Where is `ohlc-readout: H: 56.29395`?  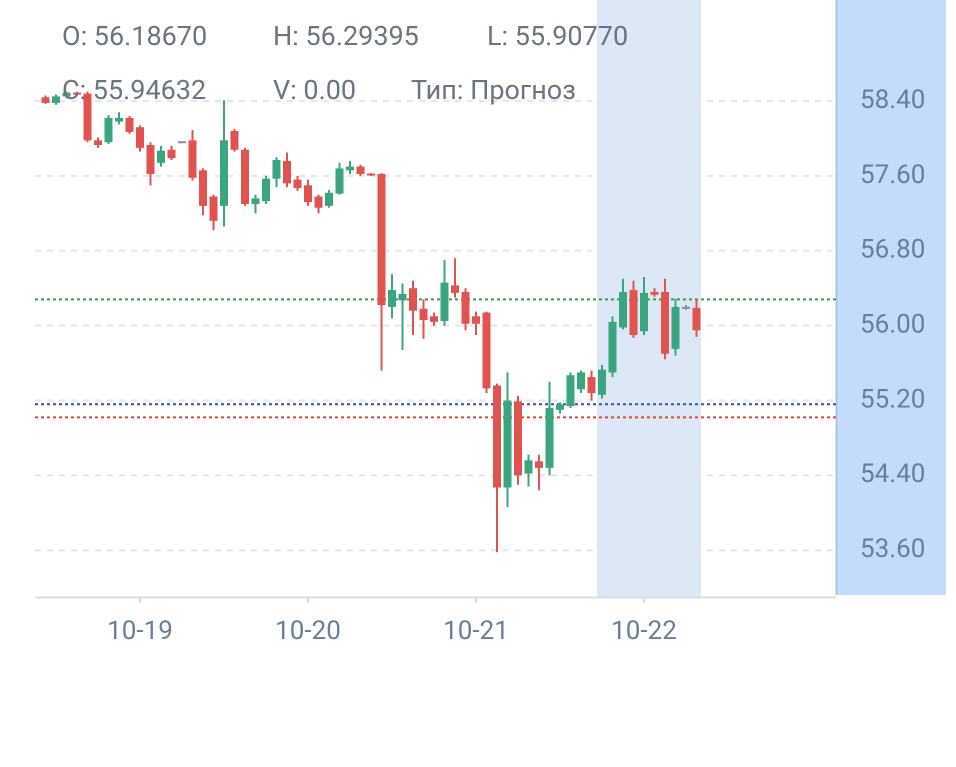
ohlc-readout: H: 56.29395 is located at coordinates (346, 36).